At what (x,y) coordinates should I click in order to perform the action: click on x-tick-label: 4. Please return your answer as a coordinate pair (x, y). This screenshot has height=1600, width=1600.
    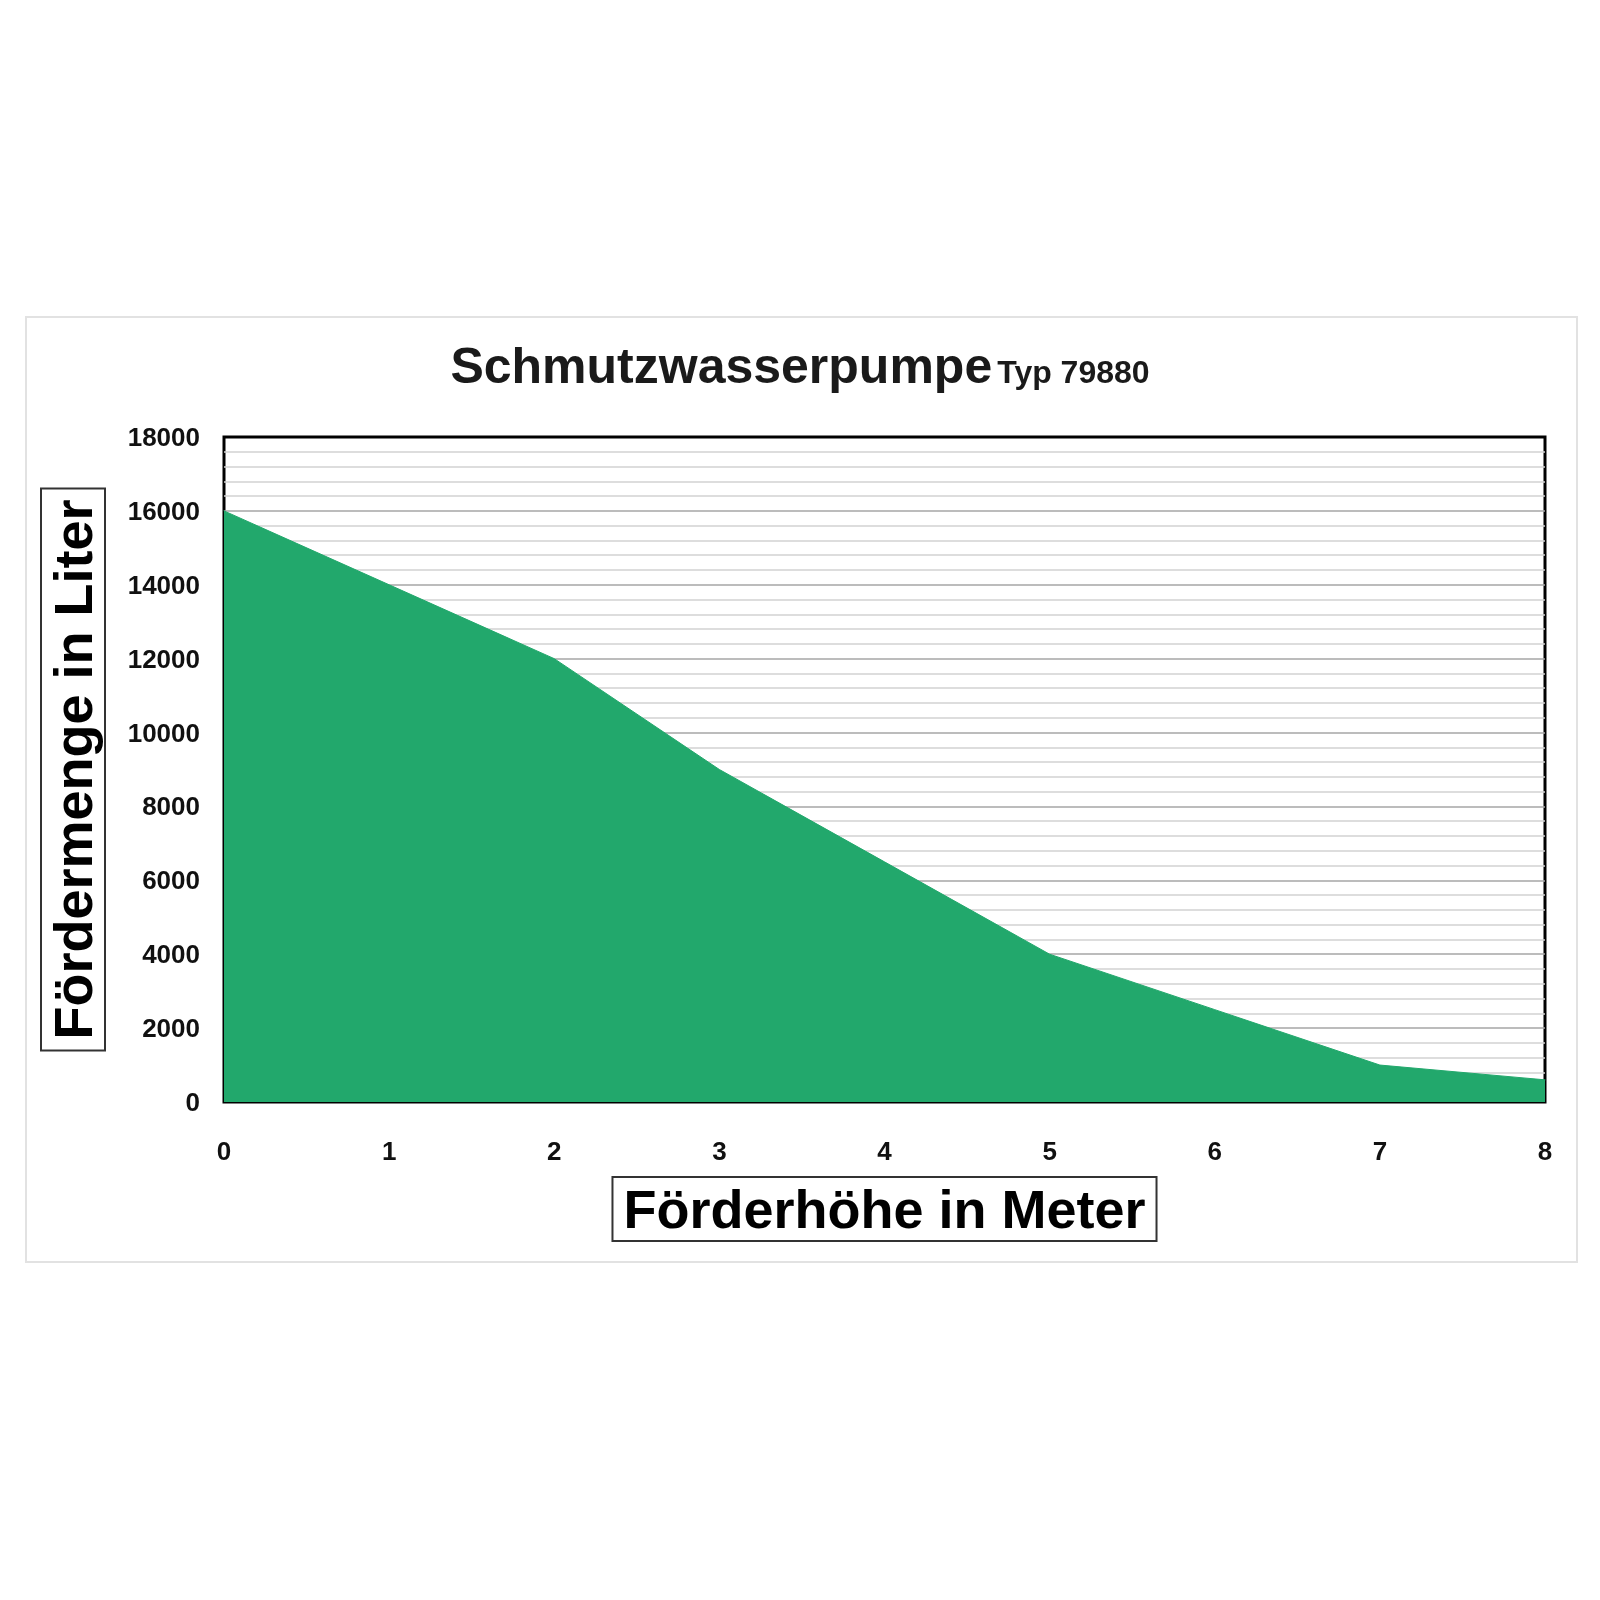
    Looking at the image, I should click on (885, 1151).